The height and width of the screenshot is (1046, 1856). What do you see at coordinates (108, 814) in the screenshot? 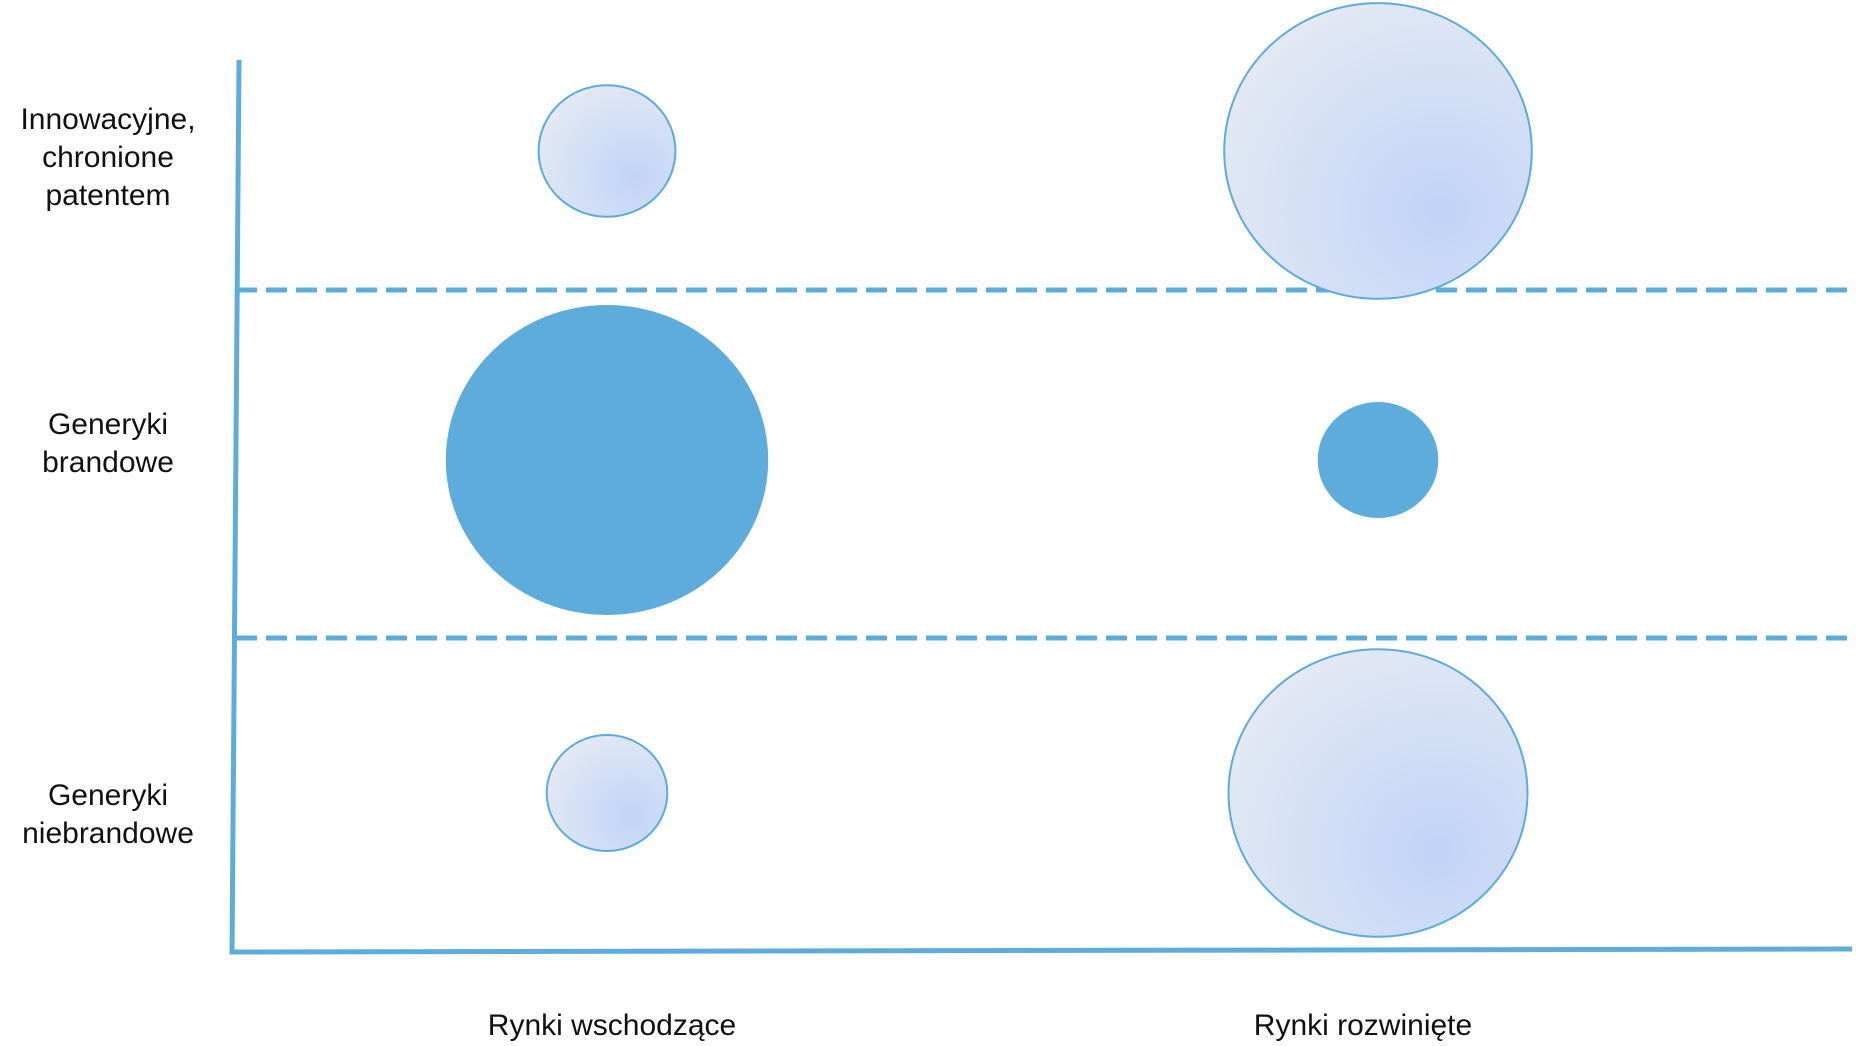
I see `y-tick-label-3: Generyki niebrandowe` at bounding box center [108, 814].